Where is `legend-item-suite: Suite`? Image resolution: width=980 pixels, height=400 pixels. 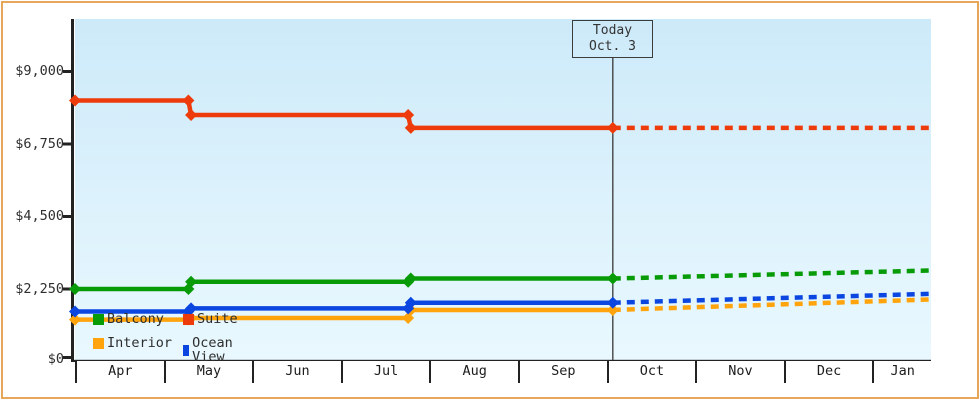 legend-item-suite: Suite is located at coordinates (210, 319).